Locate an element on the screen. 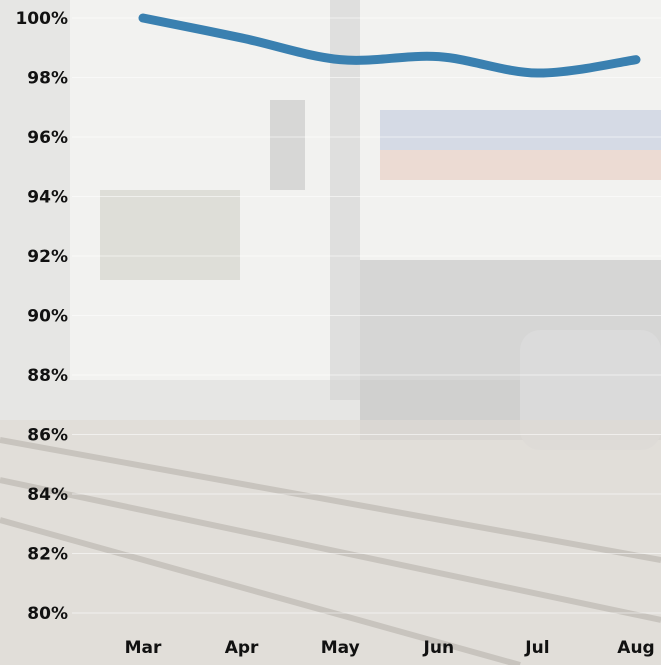 The image size is (661, 665). y-tick-label: 94% is located at coordinates (47, 198).